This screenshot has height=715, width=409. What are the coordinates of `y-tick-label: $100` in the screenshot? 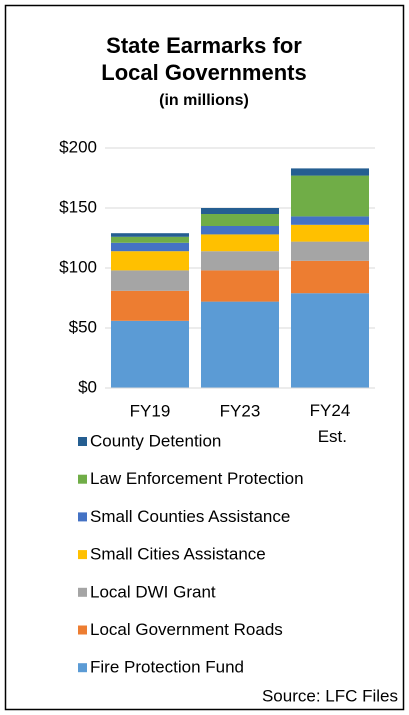 It's located at (78, 266).